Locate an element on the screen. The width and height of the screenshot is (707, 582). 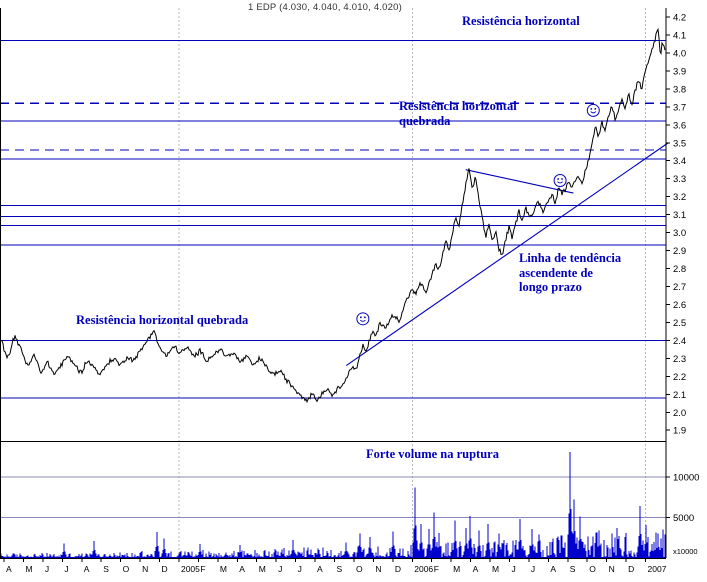
price-axis-label: 3.9 is located at coordinates (679, 71).